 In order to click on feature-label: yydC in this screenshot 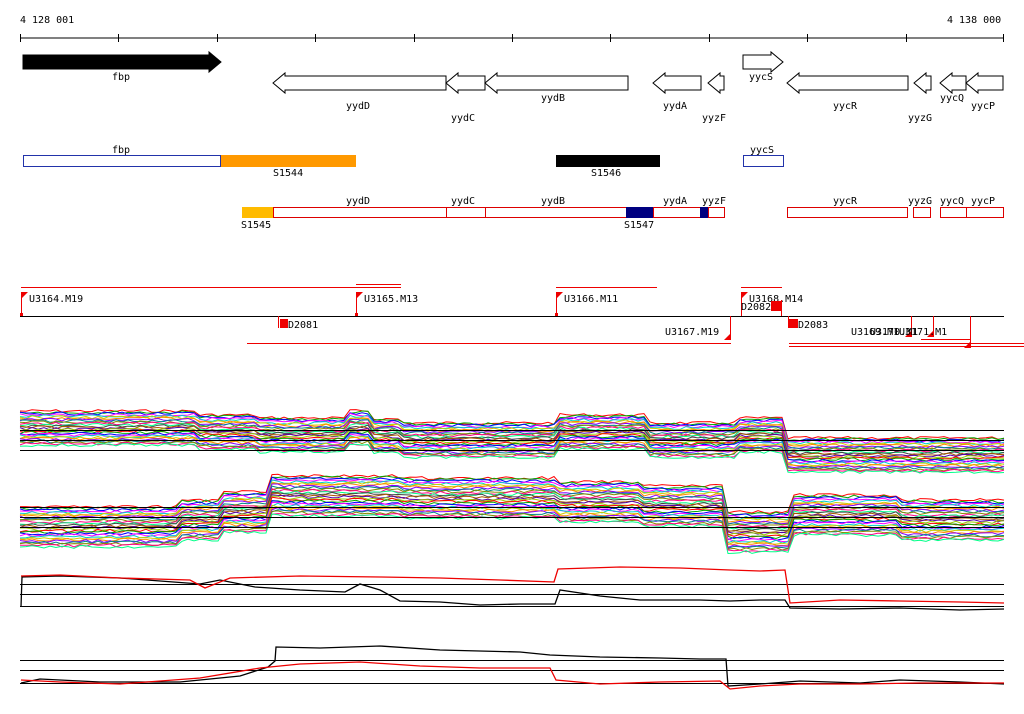, I will do `click(463, 201)`.